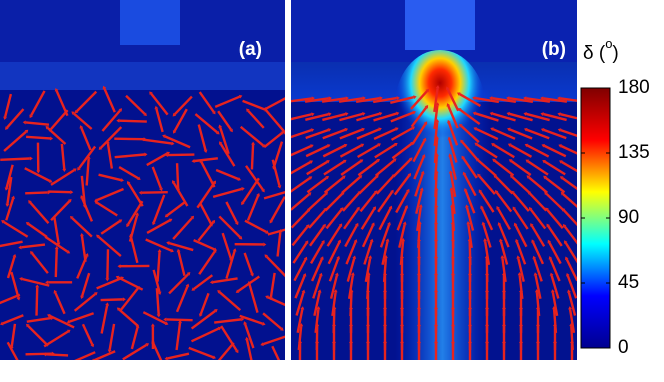 The image size is (664, 382). What do you see at coordinates (142, 76) in the screenshot?
I see `interface-band` at bounding box center [142, 76].